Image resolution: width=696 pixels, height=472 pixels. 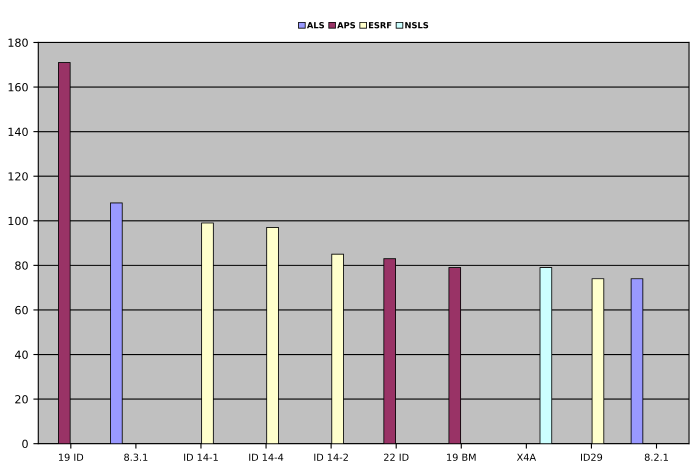 I want to click on legend-label: ALS, so click(x=315, y=25).